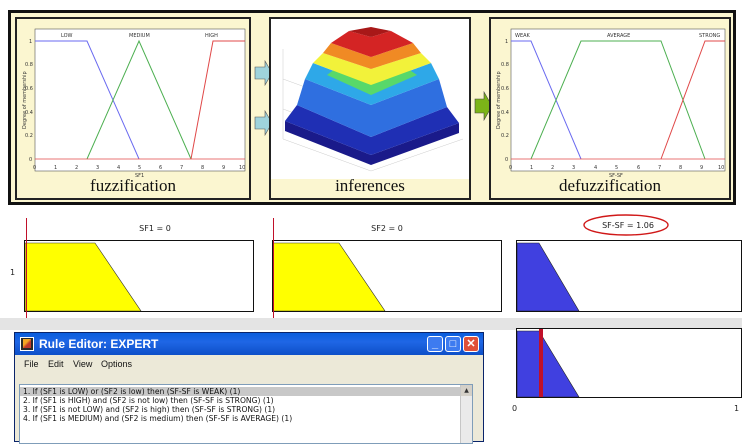 Image resolution: width=742 pixels, height=444 pixels. Describe the element at coordinates (541, 363) in the screenshot. I see `defuzzified-value-marker` at that location.